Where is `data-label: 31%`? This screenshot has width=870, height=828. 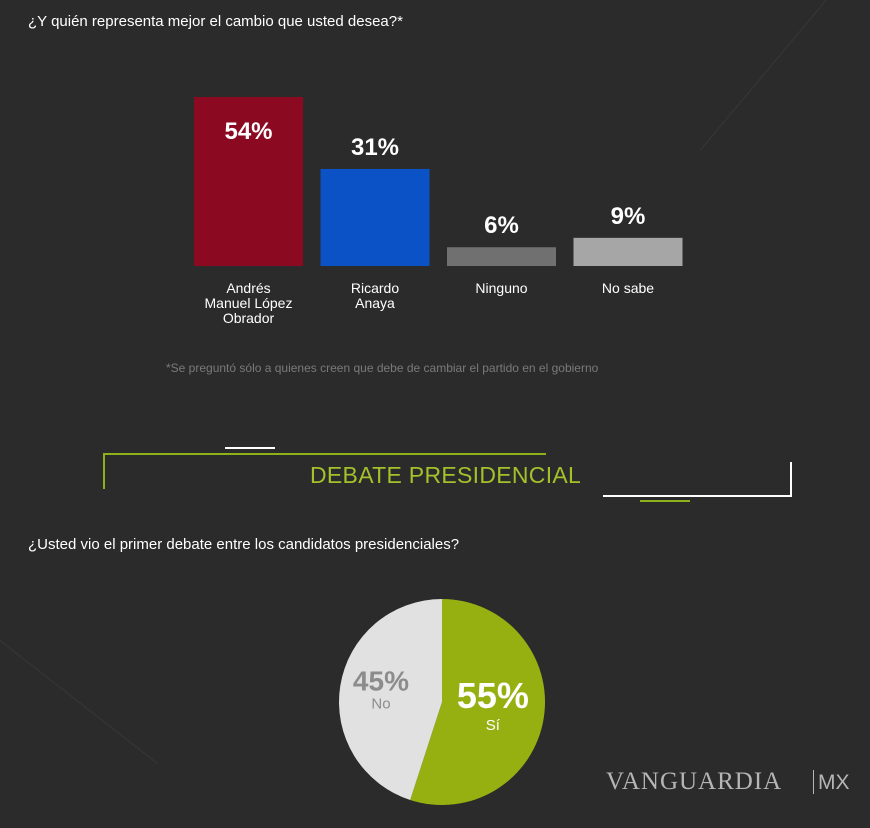
data-label: 31% is located at coordinates (375, 147).